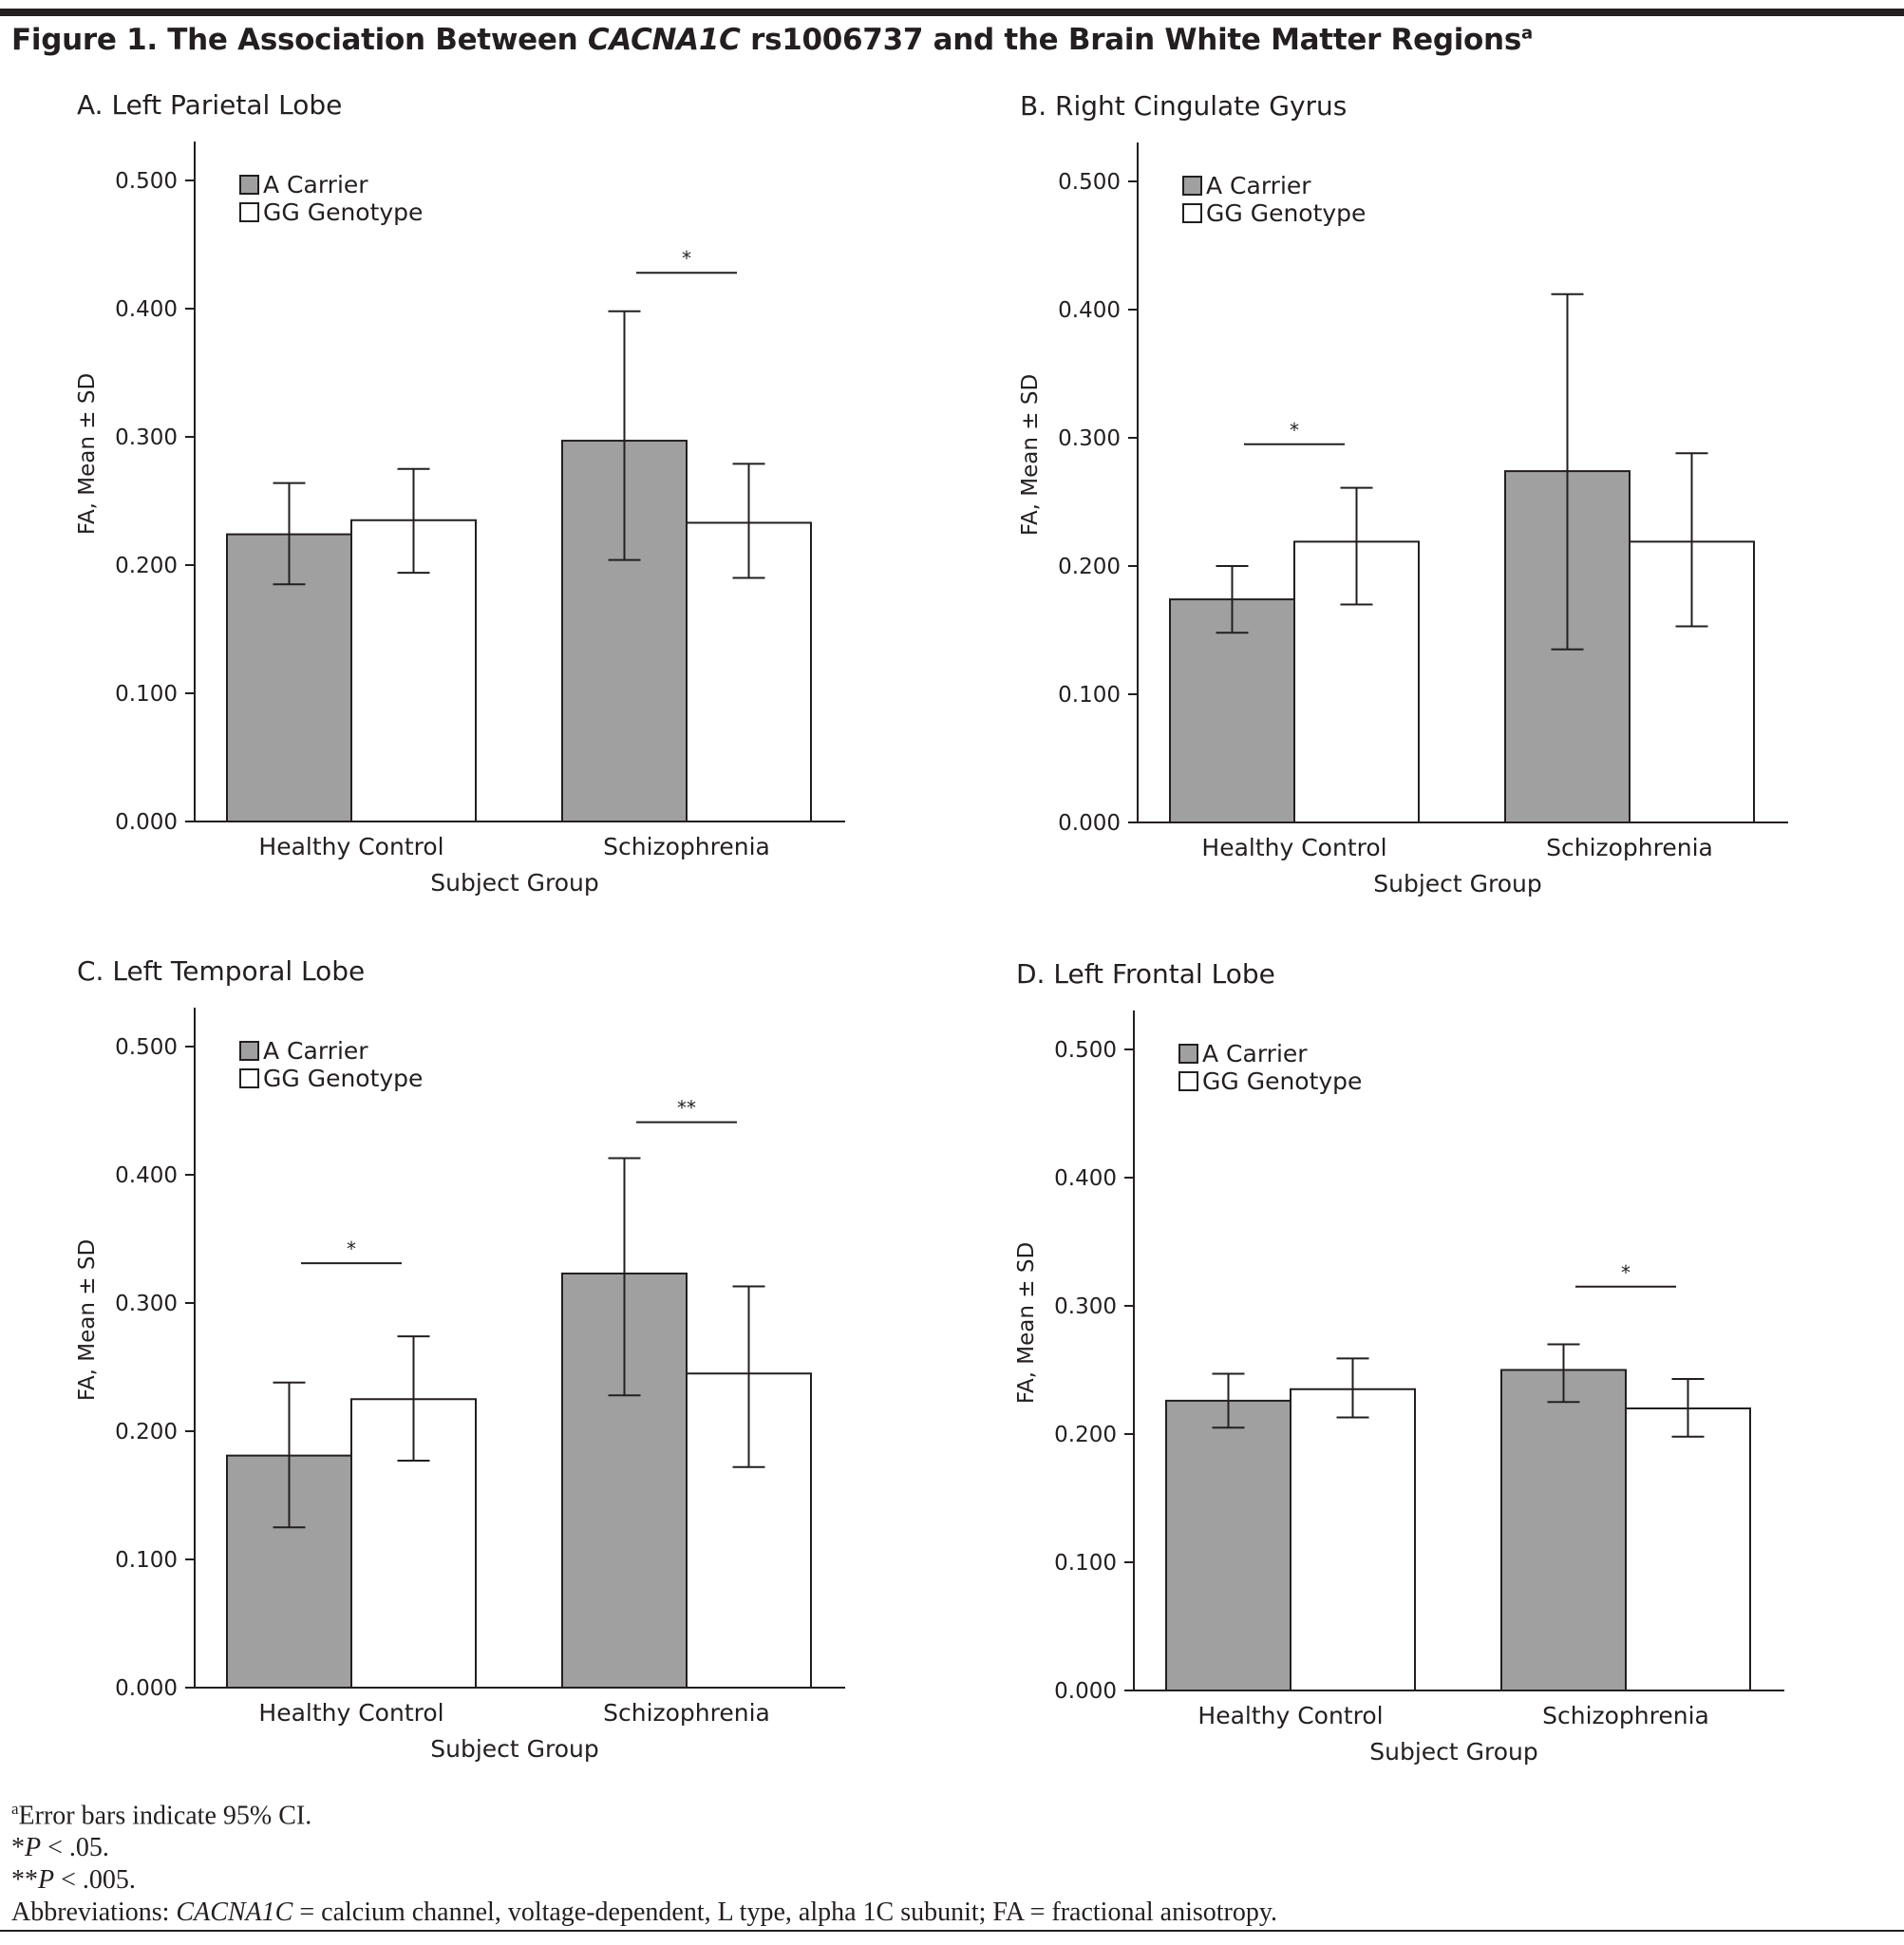 This screenshot has width=1904, height=1945. I want to click on significance-marker: **, so click(686, 1108).